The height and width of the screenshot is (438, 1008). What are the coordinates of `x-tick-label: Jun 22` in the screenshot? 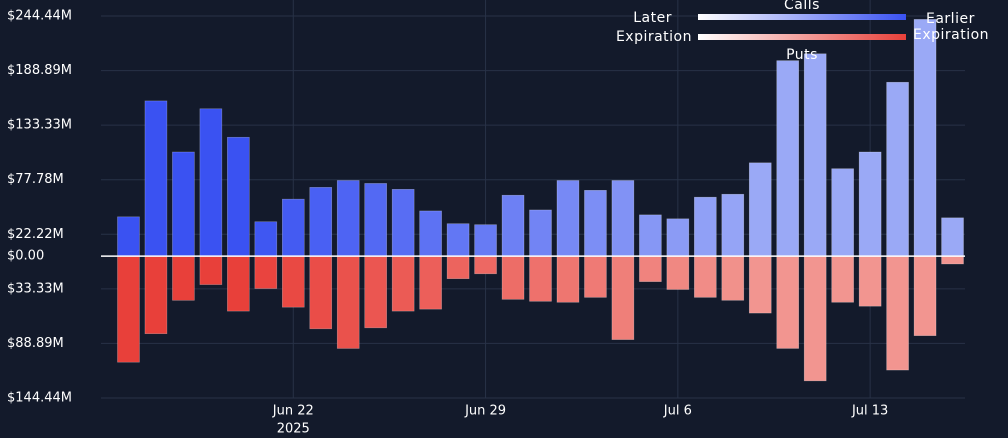 It's located at (293, 411).